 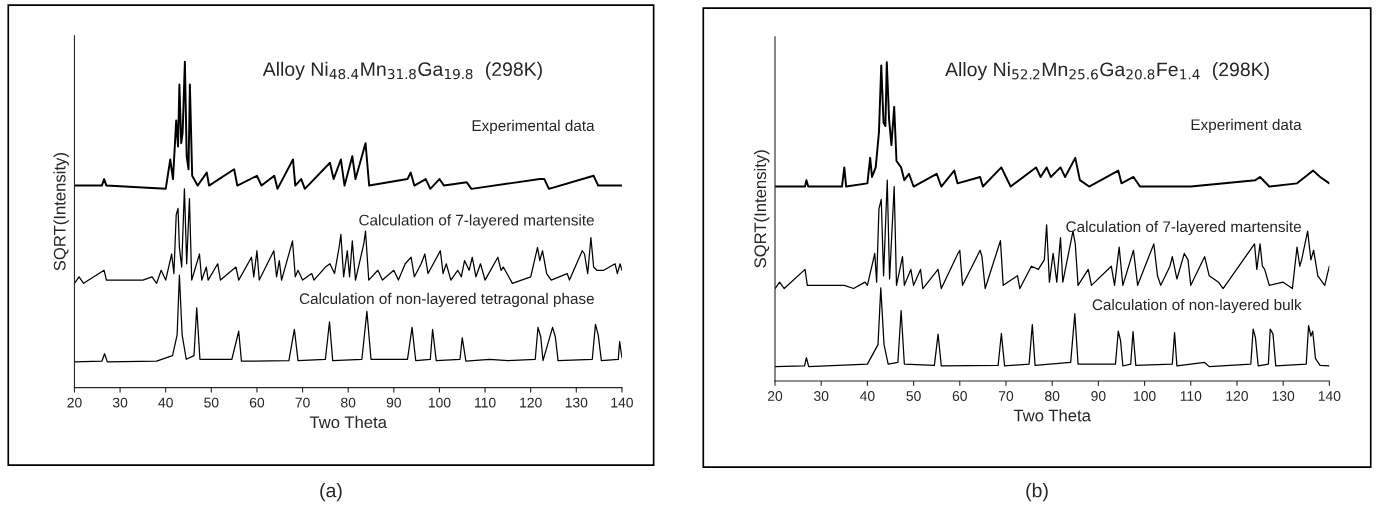 I want to click on text: Experimental data, so click(x=533, y=127).